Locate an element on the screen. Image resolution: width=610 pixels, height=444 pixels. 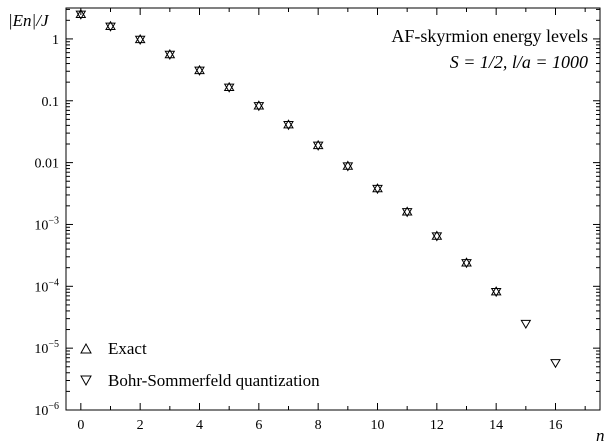
y-tick-label: 0.1 is located at coordinates (51, 102).